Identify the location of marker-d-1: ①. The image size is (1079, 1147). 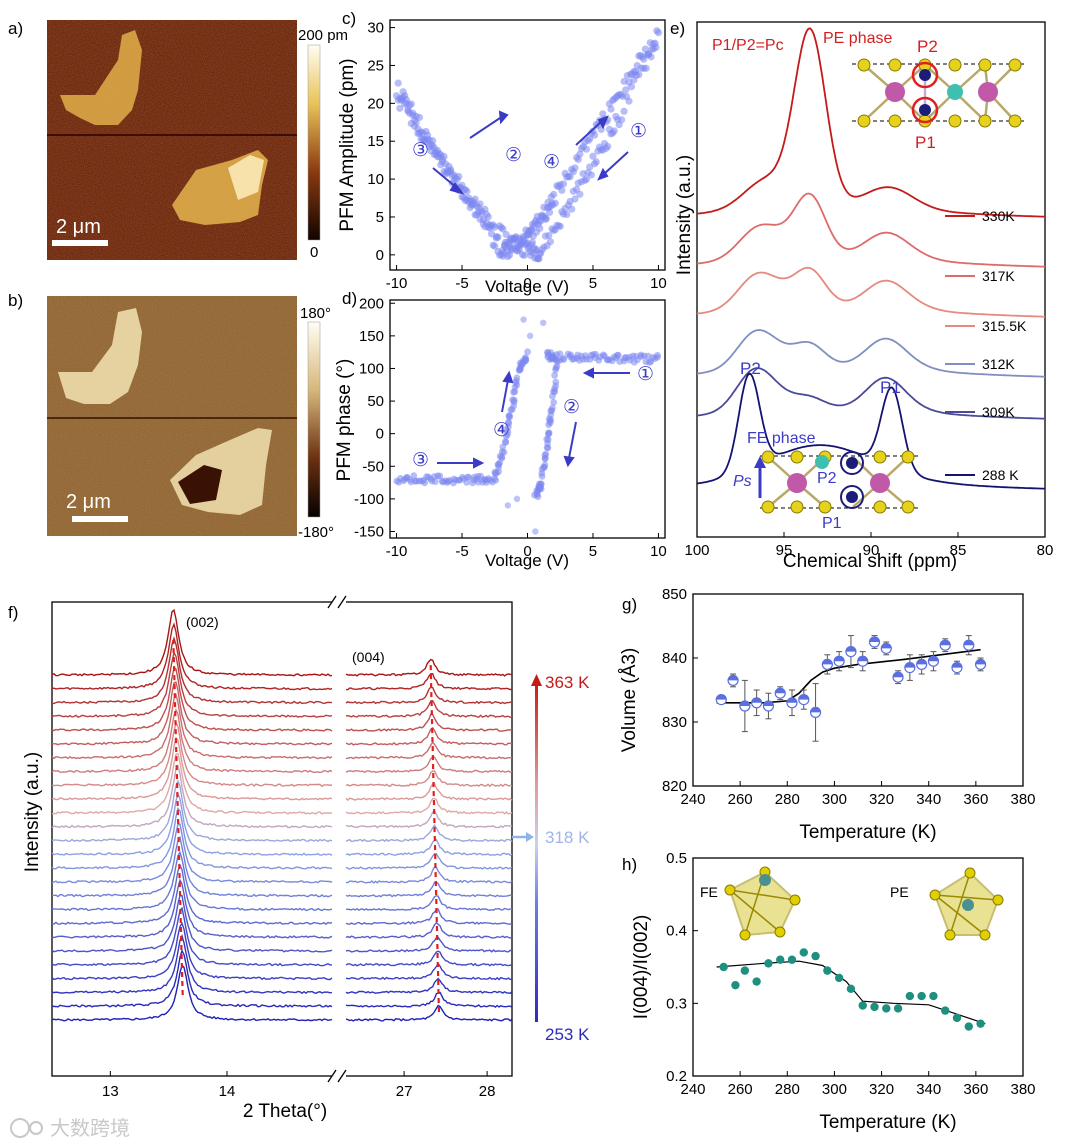
(645, 374).